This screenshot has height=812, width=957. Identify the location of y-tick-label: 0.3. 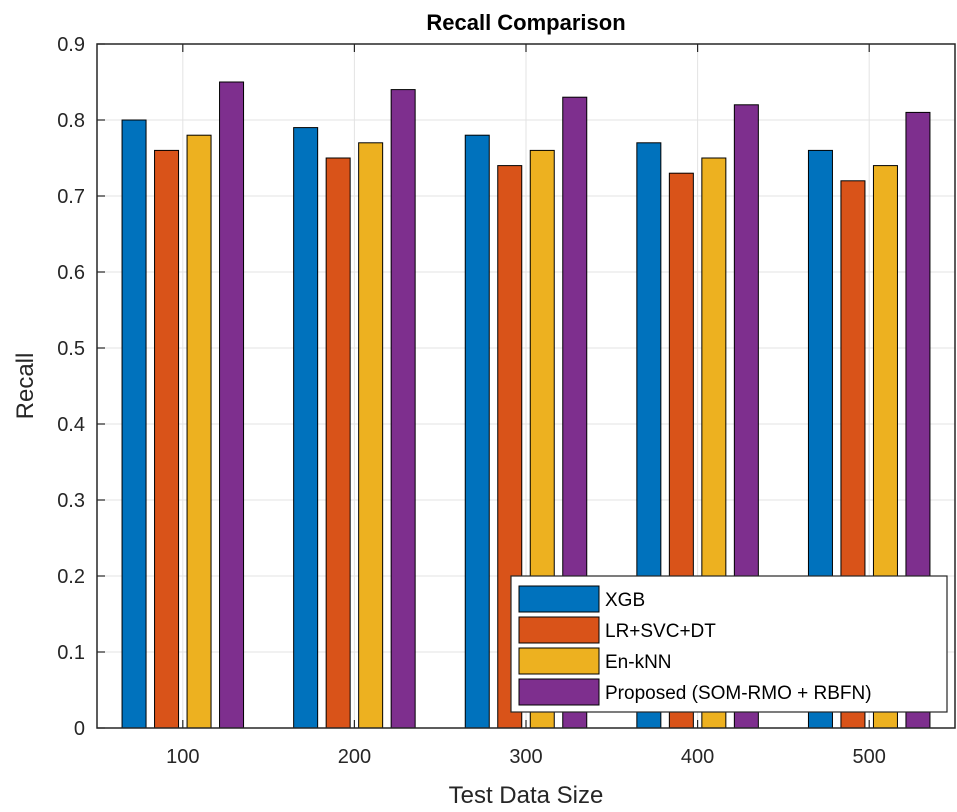
(71, 501).